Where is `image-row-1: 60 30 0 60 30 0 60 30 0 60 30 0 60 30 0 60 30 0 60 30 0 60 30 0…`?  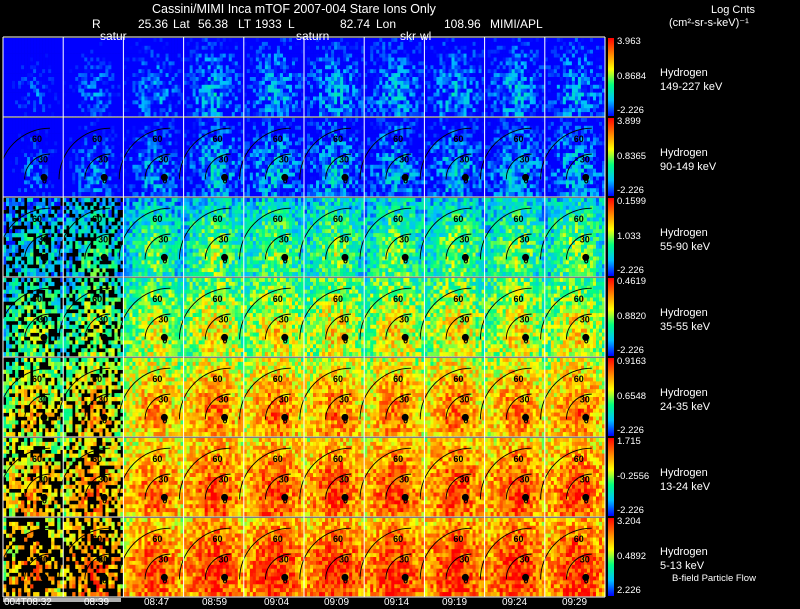 image-row-1: 60 30 0 60 30 0 60 30 0 60 30 0 60 30 0 60 30 0 60 30 0 60 30 0… is located at coordinates (303, 157).